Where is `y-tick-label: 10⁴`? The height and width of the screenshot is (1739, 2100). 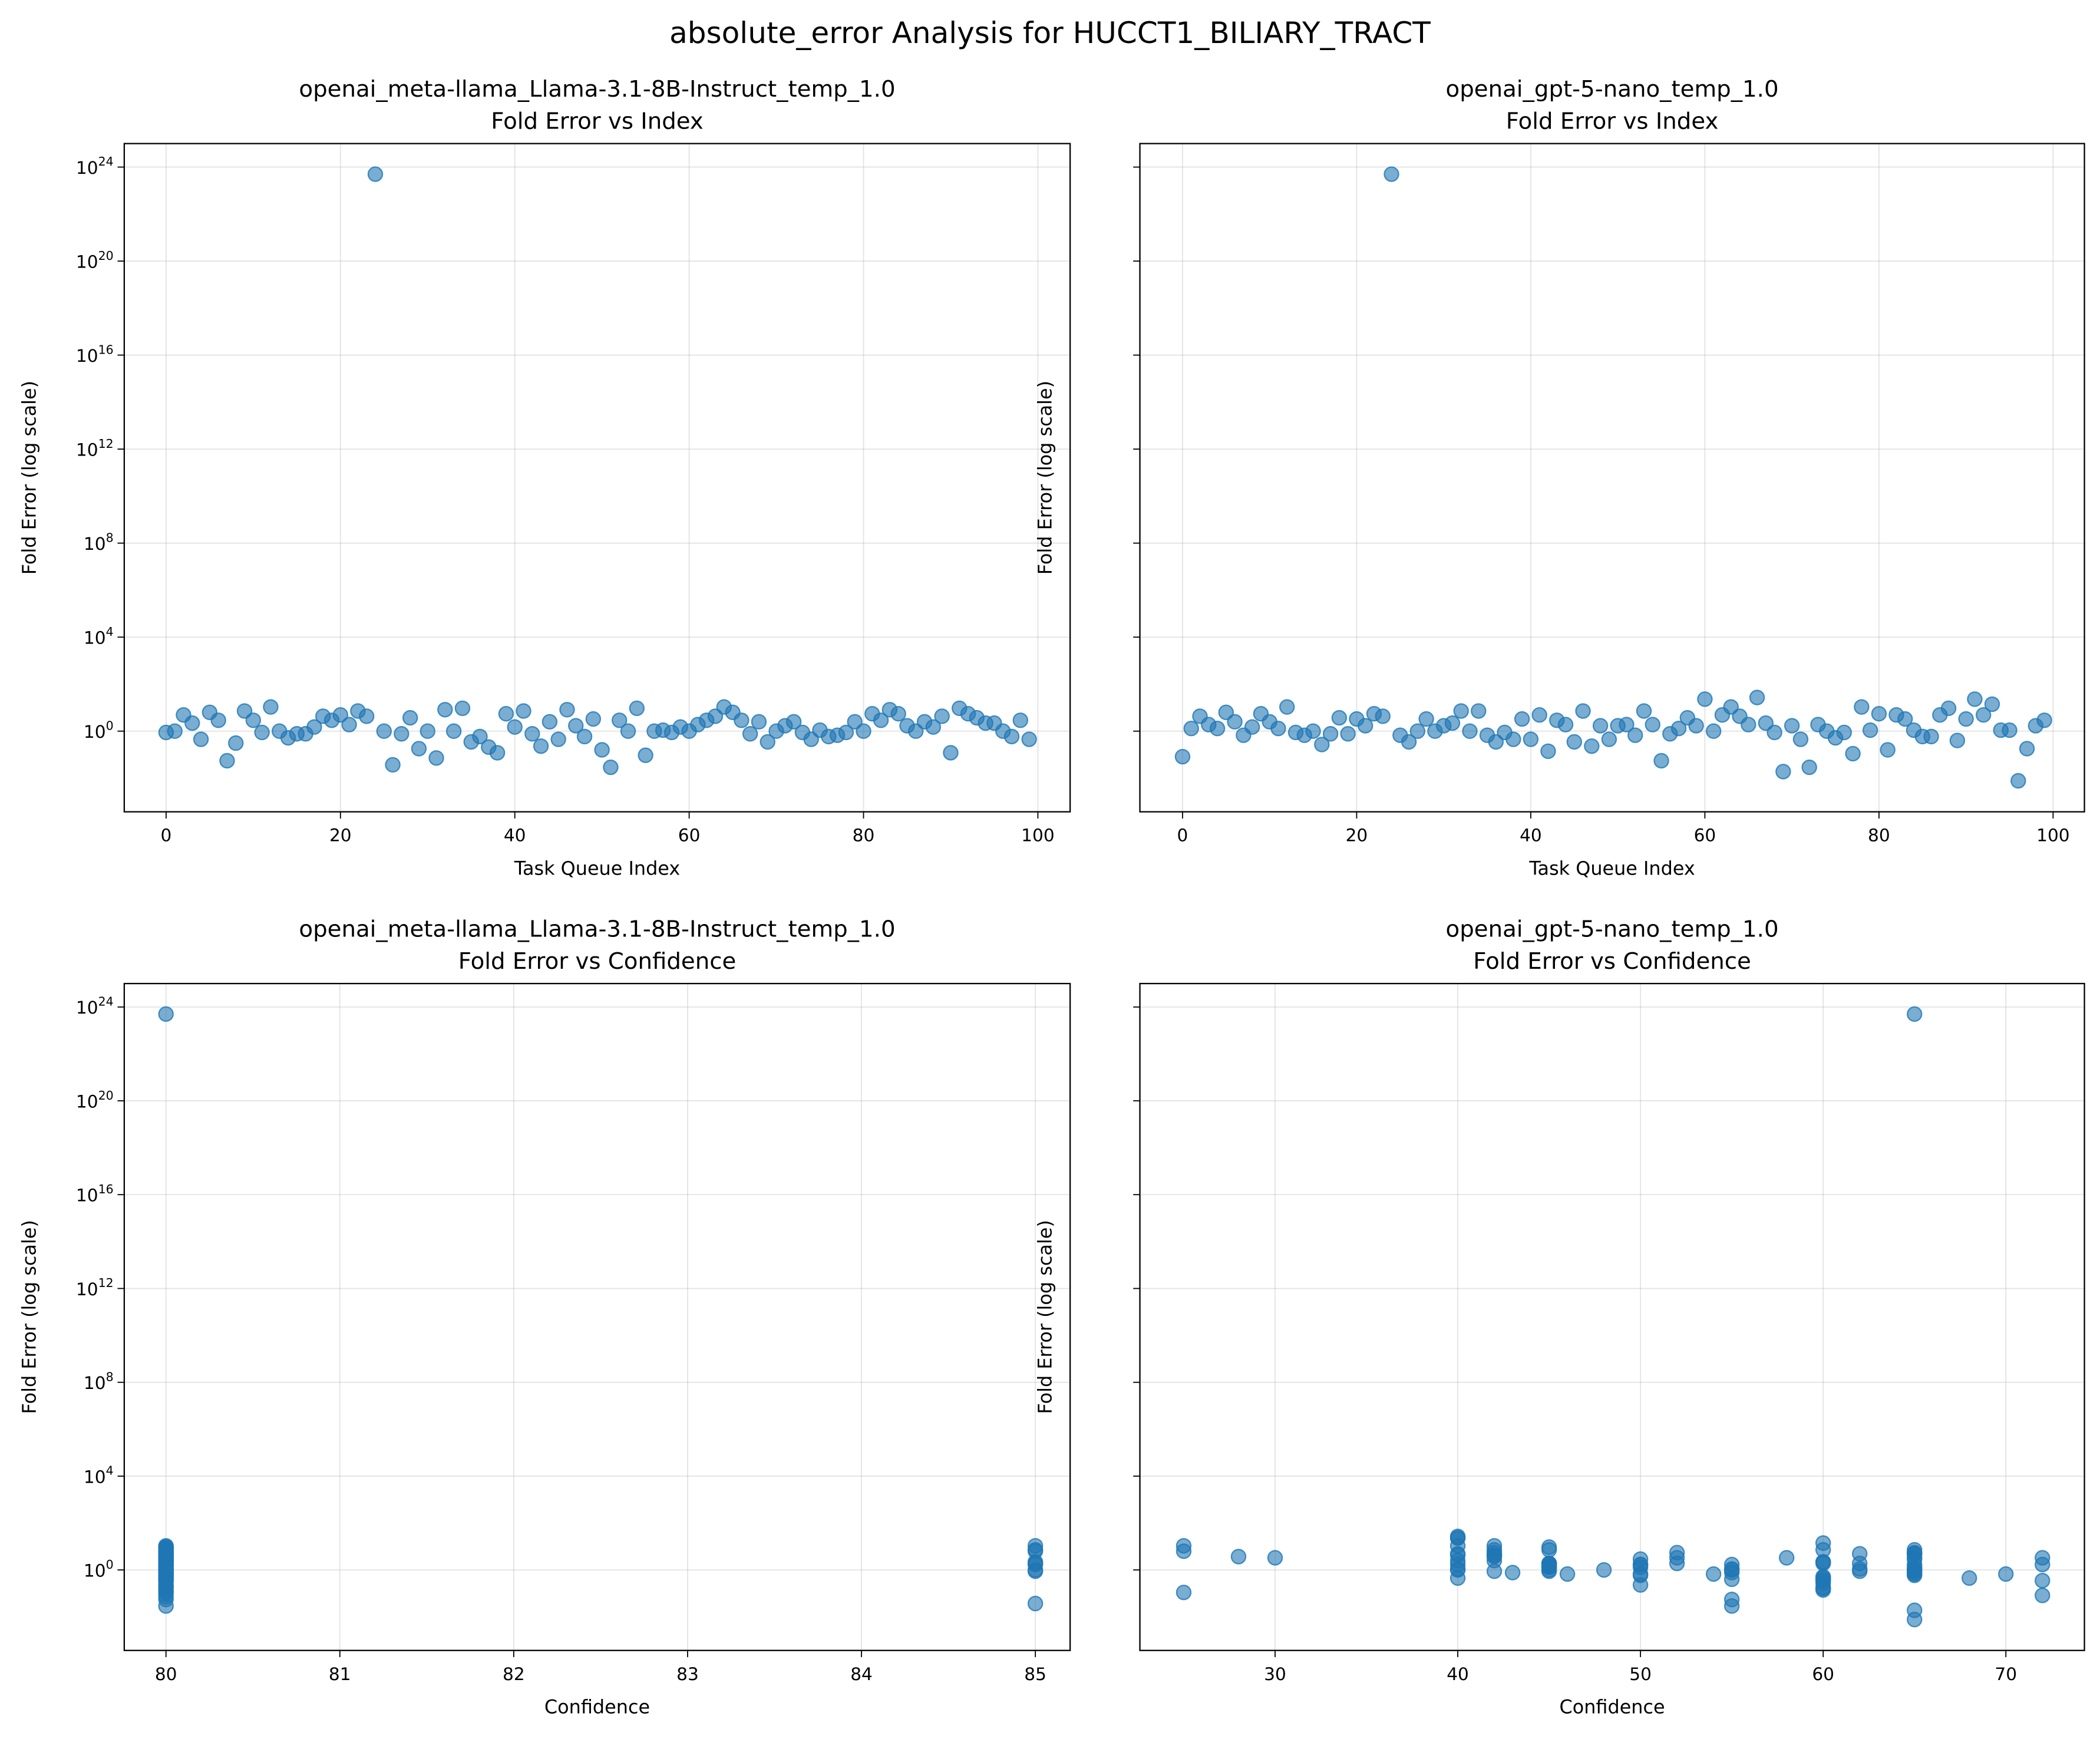 y-tick-label: 10⁴ is located at coordinates (99, 1475).